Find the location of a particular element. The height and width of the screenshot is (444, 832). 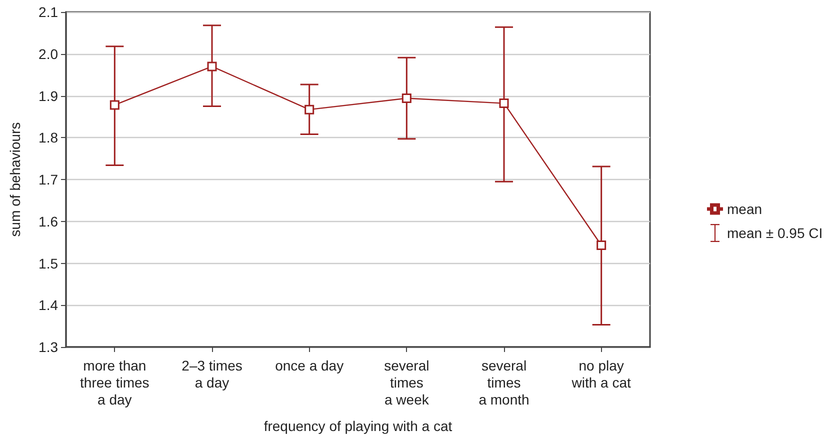

y-tick-label: 1.5 is located at coordinates (48, 263).